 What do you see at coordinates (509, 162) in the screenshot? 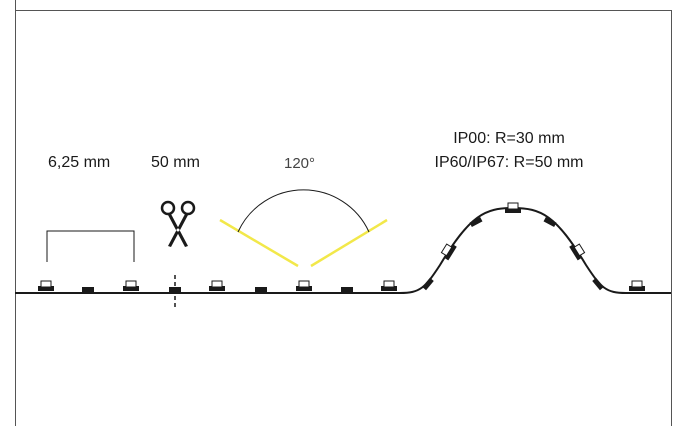
I see `bend-radius-ip67-label: IP60/IP67: R=50 mm` at bounding box center [509, 162].